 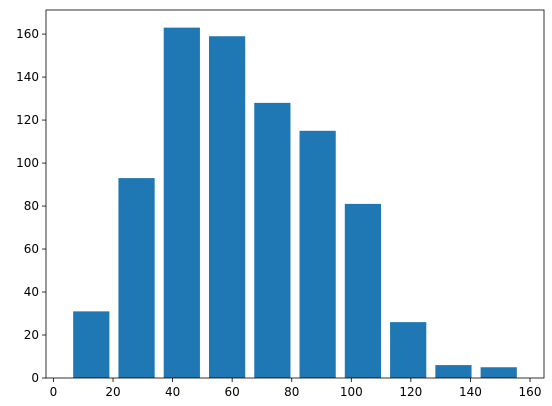 I want to click on y-tick-label: 100, so click(x=27, y=163).